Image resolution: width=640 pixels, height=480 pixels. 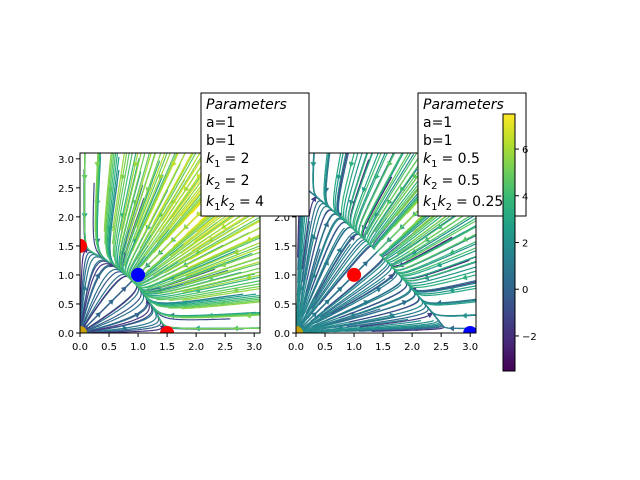 I want to click on parameters-box-1: Parameters a=1 b=1 k1 = 2 k2 = 2 k1k2 = 4, so click(x=255, y=154).